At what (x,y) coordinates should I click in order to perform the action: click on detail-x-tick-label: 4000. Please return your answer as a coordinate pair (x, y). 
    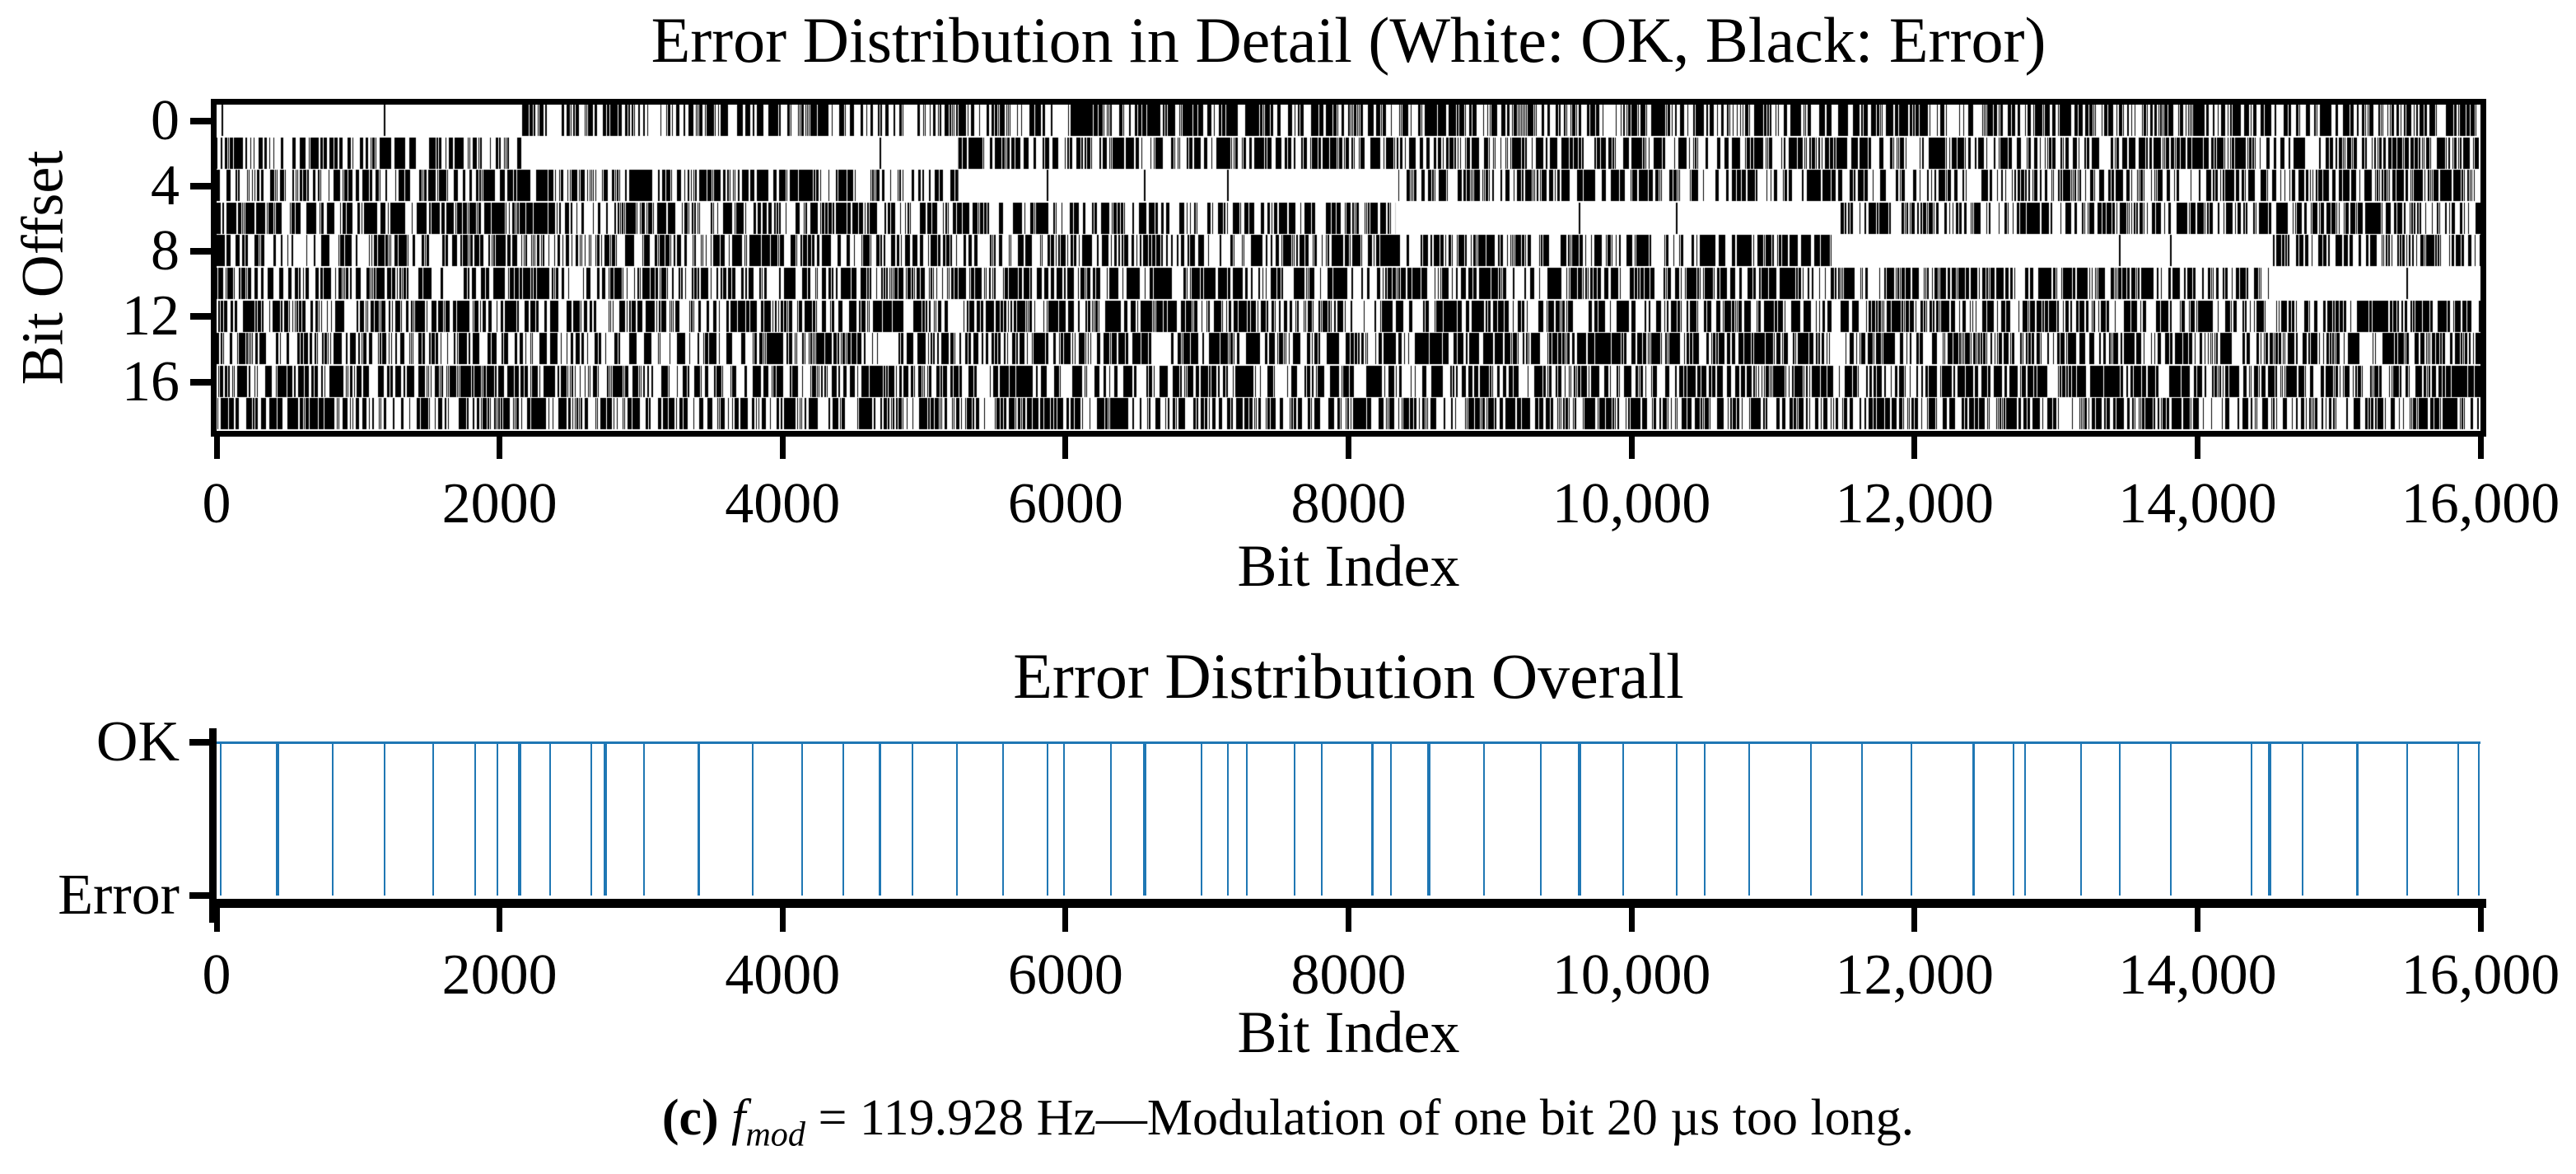
    Looking at the image, I should click on (783, 504).